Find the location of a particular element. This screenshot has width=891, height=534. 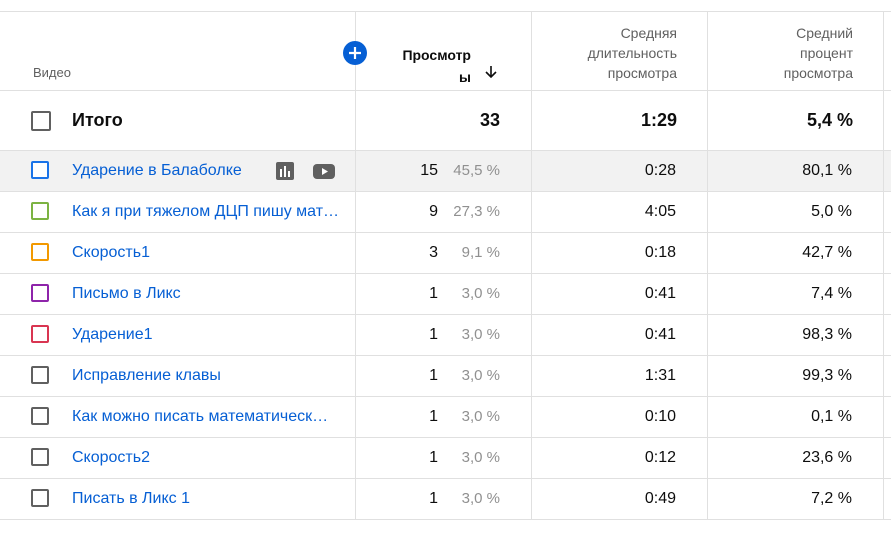

video-column-header: Видео is located at coordinates (52, 72).